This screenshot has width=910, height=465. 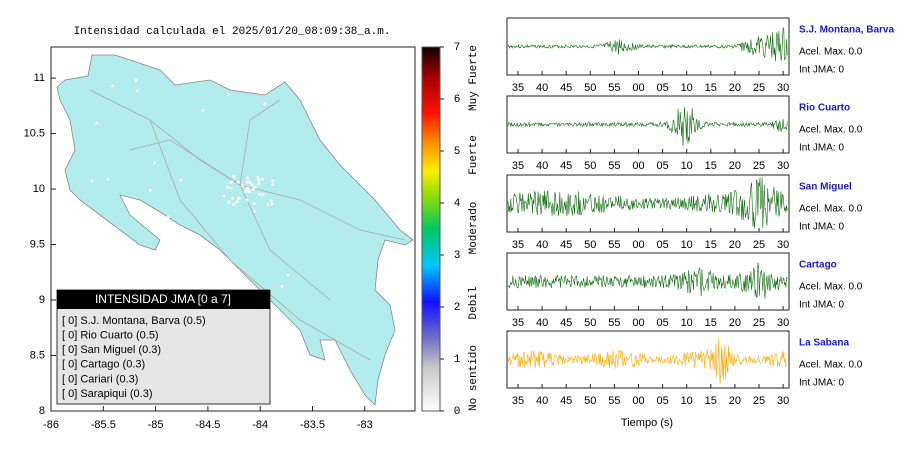 I want to click on x-axis-label: Tiempo (s), so click(x=647, y=423).